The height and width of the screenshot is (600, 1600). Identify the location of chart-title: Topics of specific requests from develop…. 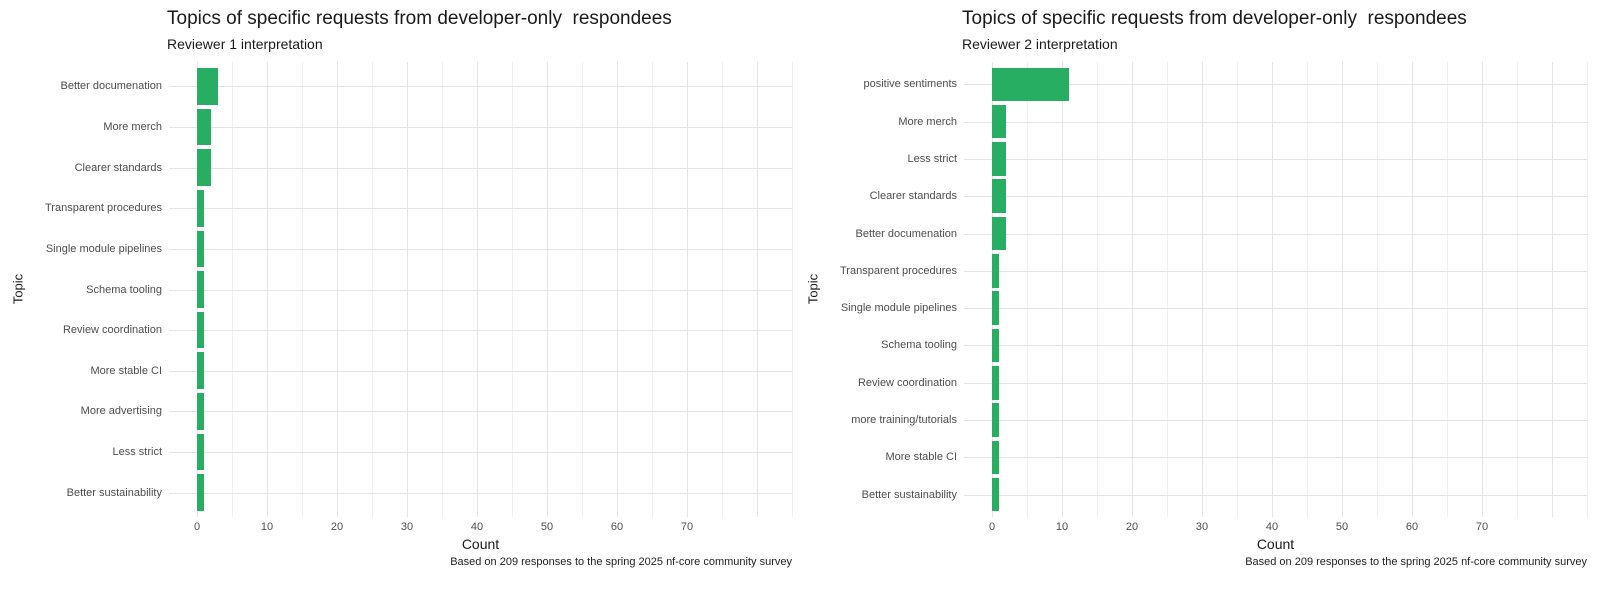
(419, 18).